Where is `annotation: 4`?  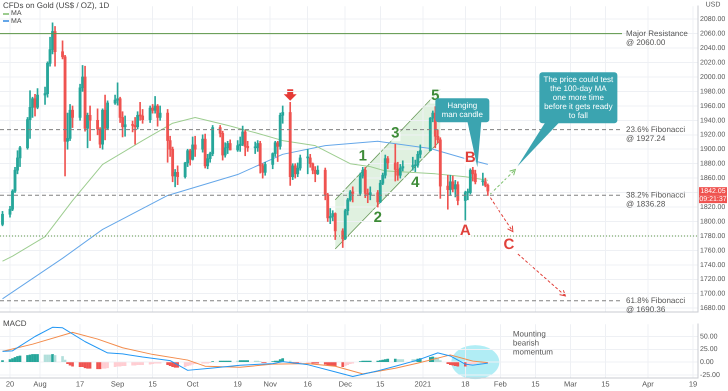
annotation: 4 is located at coordinates (415, 182).